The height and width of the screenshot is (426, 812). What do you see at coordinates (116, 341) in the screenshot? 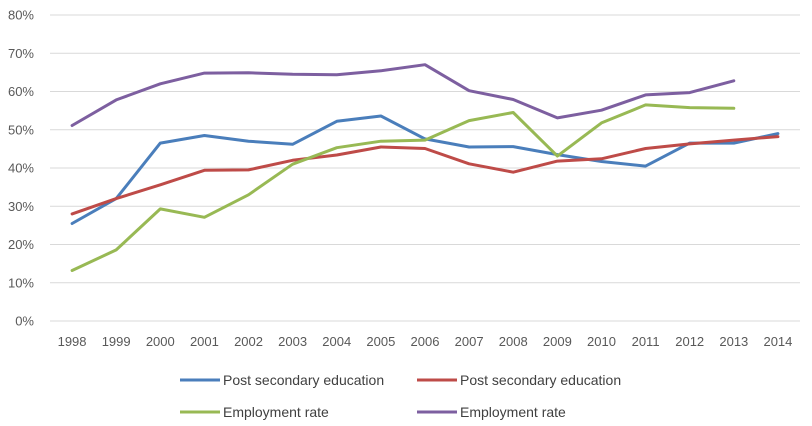
I see `x-tick-label: 1999` at bounding box center [116, 341].